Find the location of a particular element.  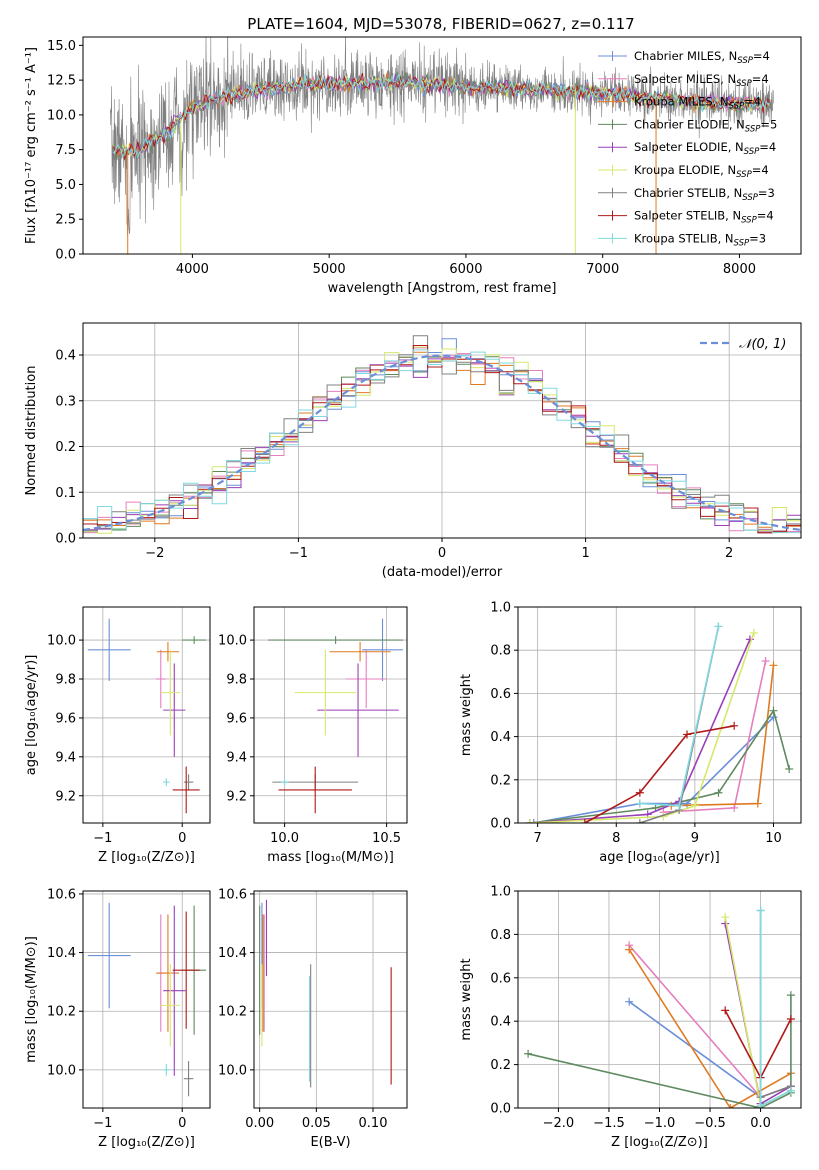

ebv-mass-plot-area is located at coordinates (330, 999).